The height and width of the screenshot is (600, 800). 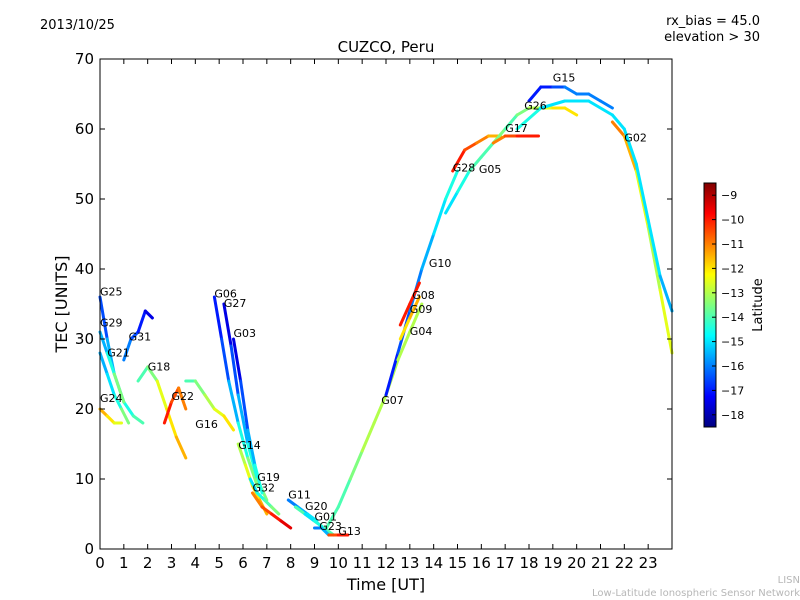 What do you see at coordinates (642, 237) in the screenshot?
I see `series-g02` at bounding box center [642, 237].